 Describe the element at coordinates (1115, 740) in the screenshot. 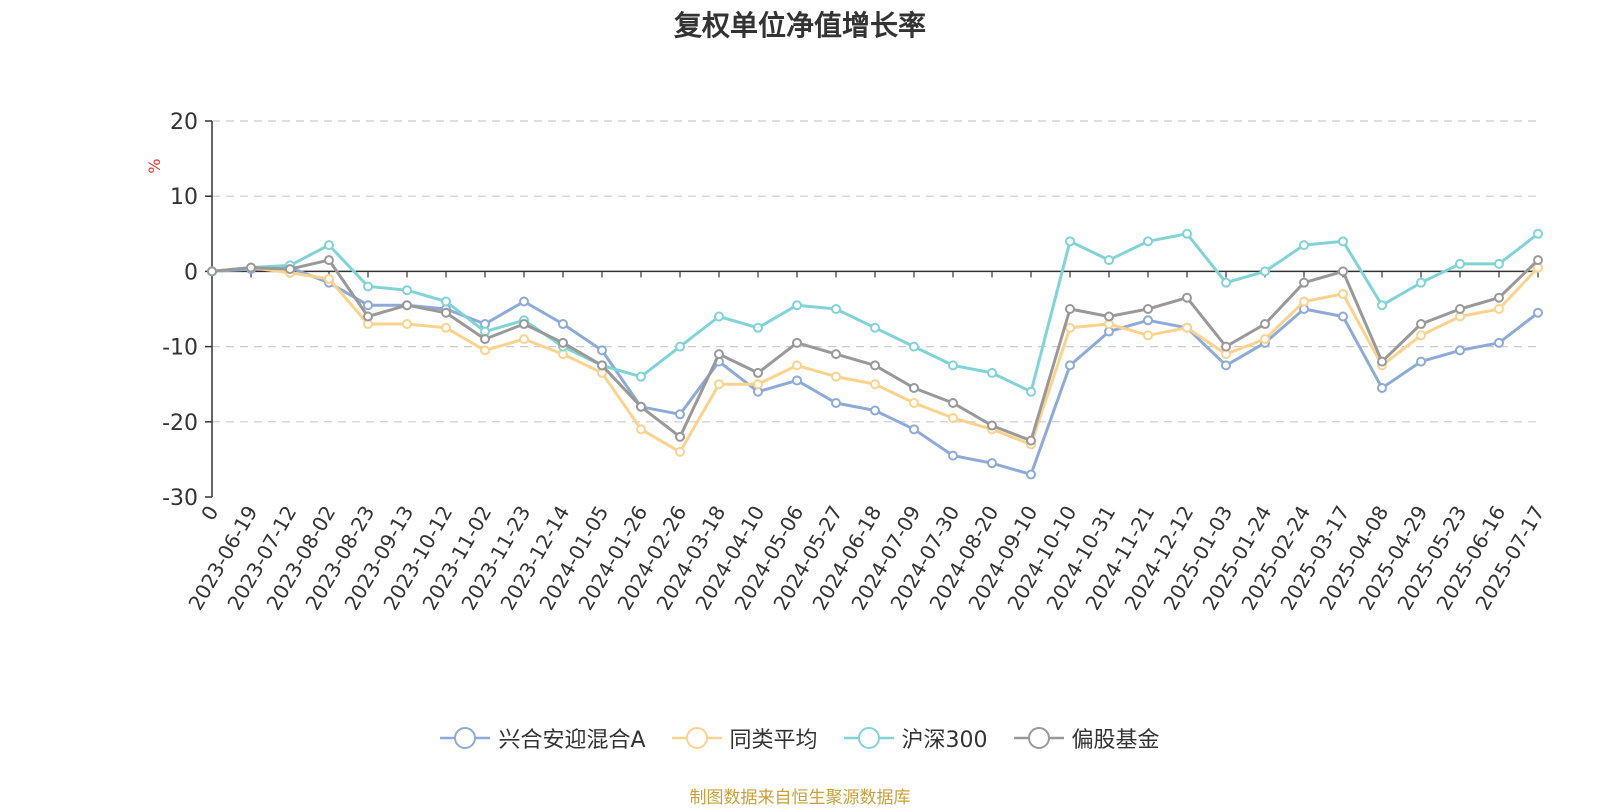

I see `legend-label: 偏股基金` at that location.